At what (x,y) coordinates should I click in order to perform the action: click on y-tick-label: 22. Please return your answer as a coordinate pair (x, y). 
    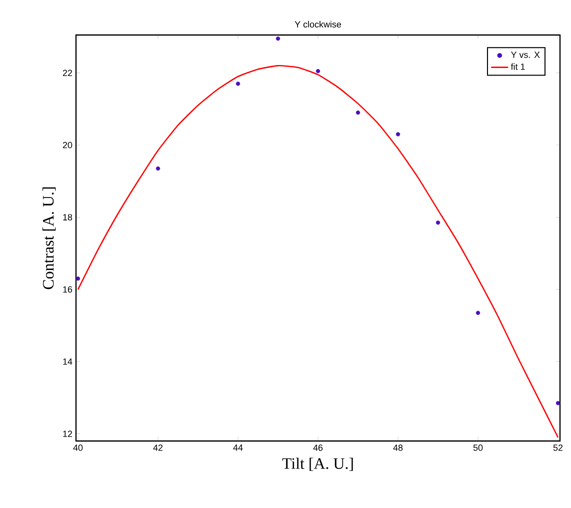
    Looking at the image, I should click on (67, 73).